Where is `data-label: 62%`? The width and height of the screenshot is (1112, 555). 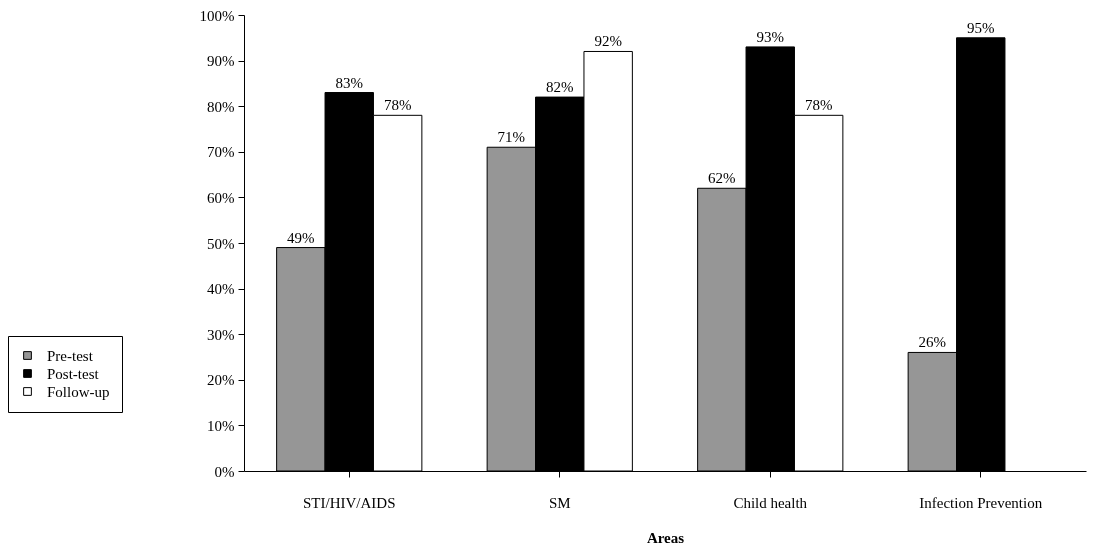 data-label: 62% is located at coordinates (722, 178).